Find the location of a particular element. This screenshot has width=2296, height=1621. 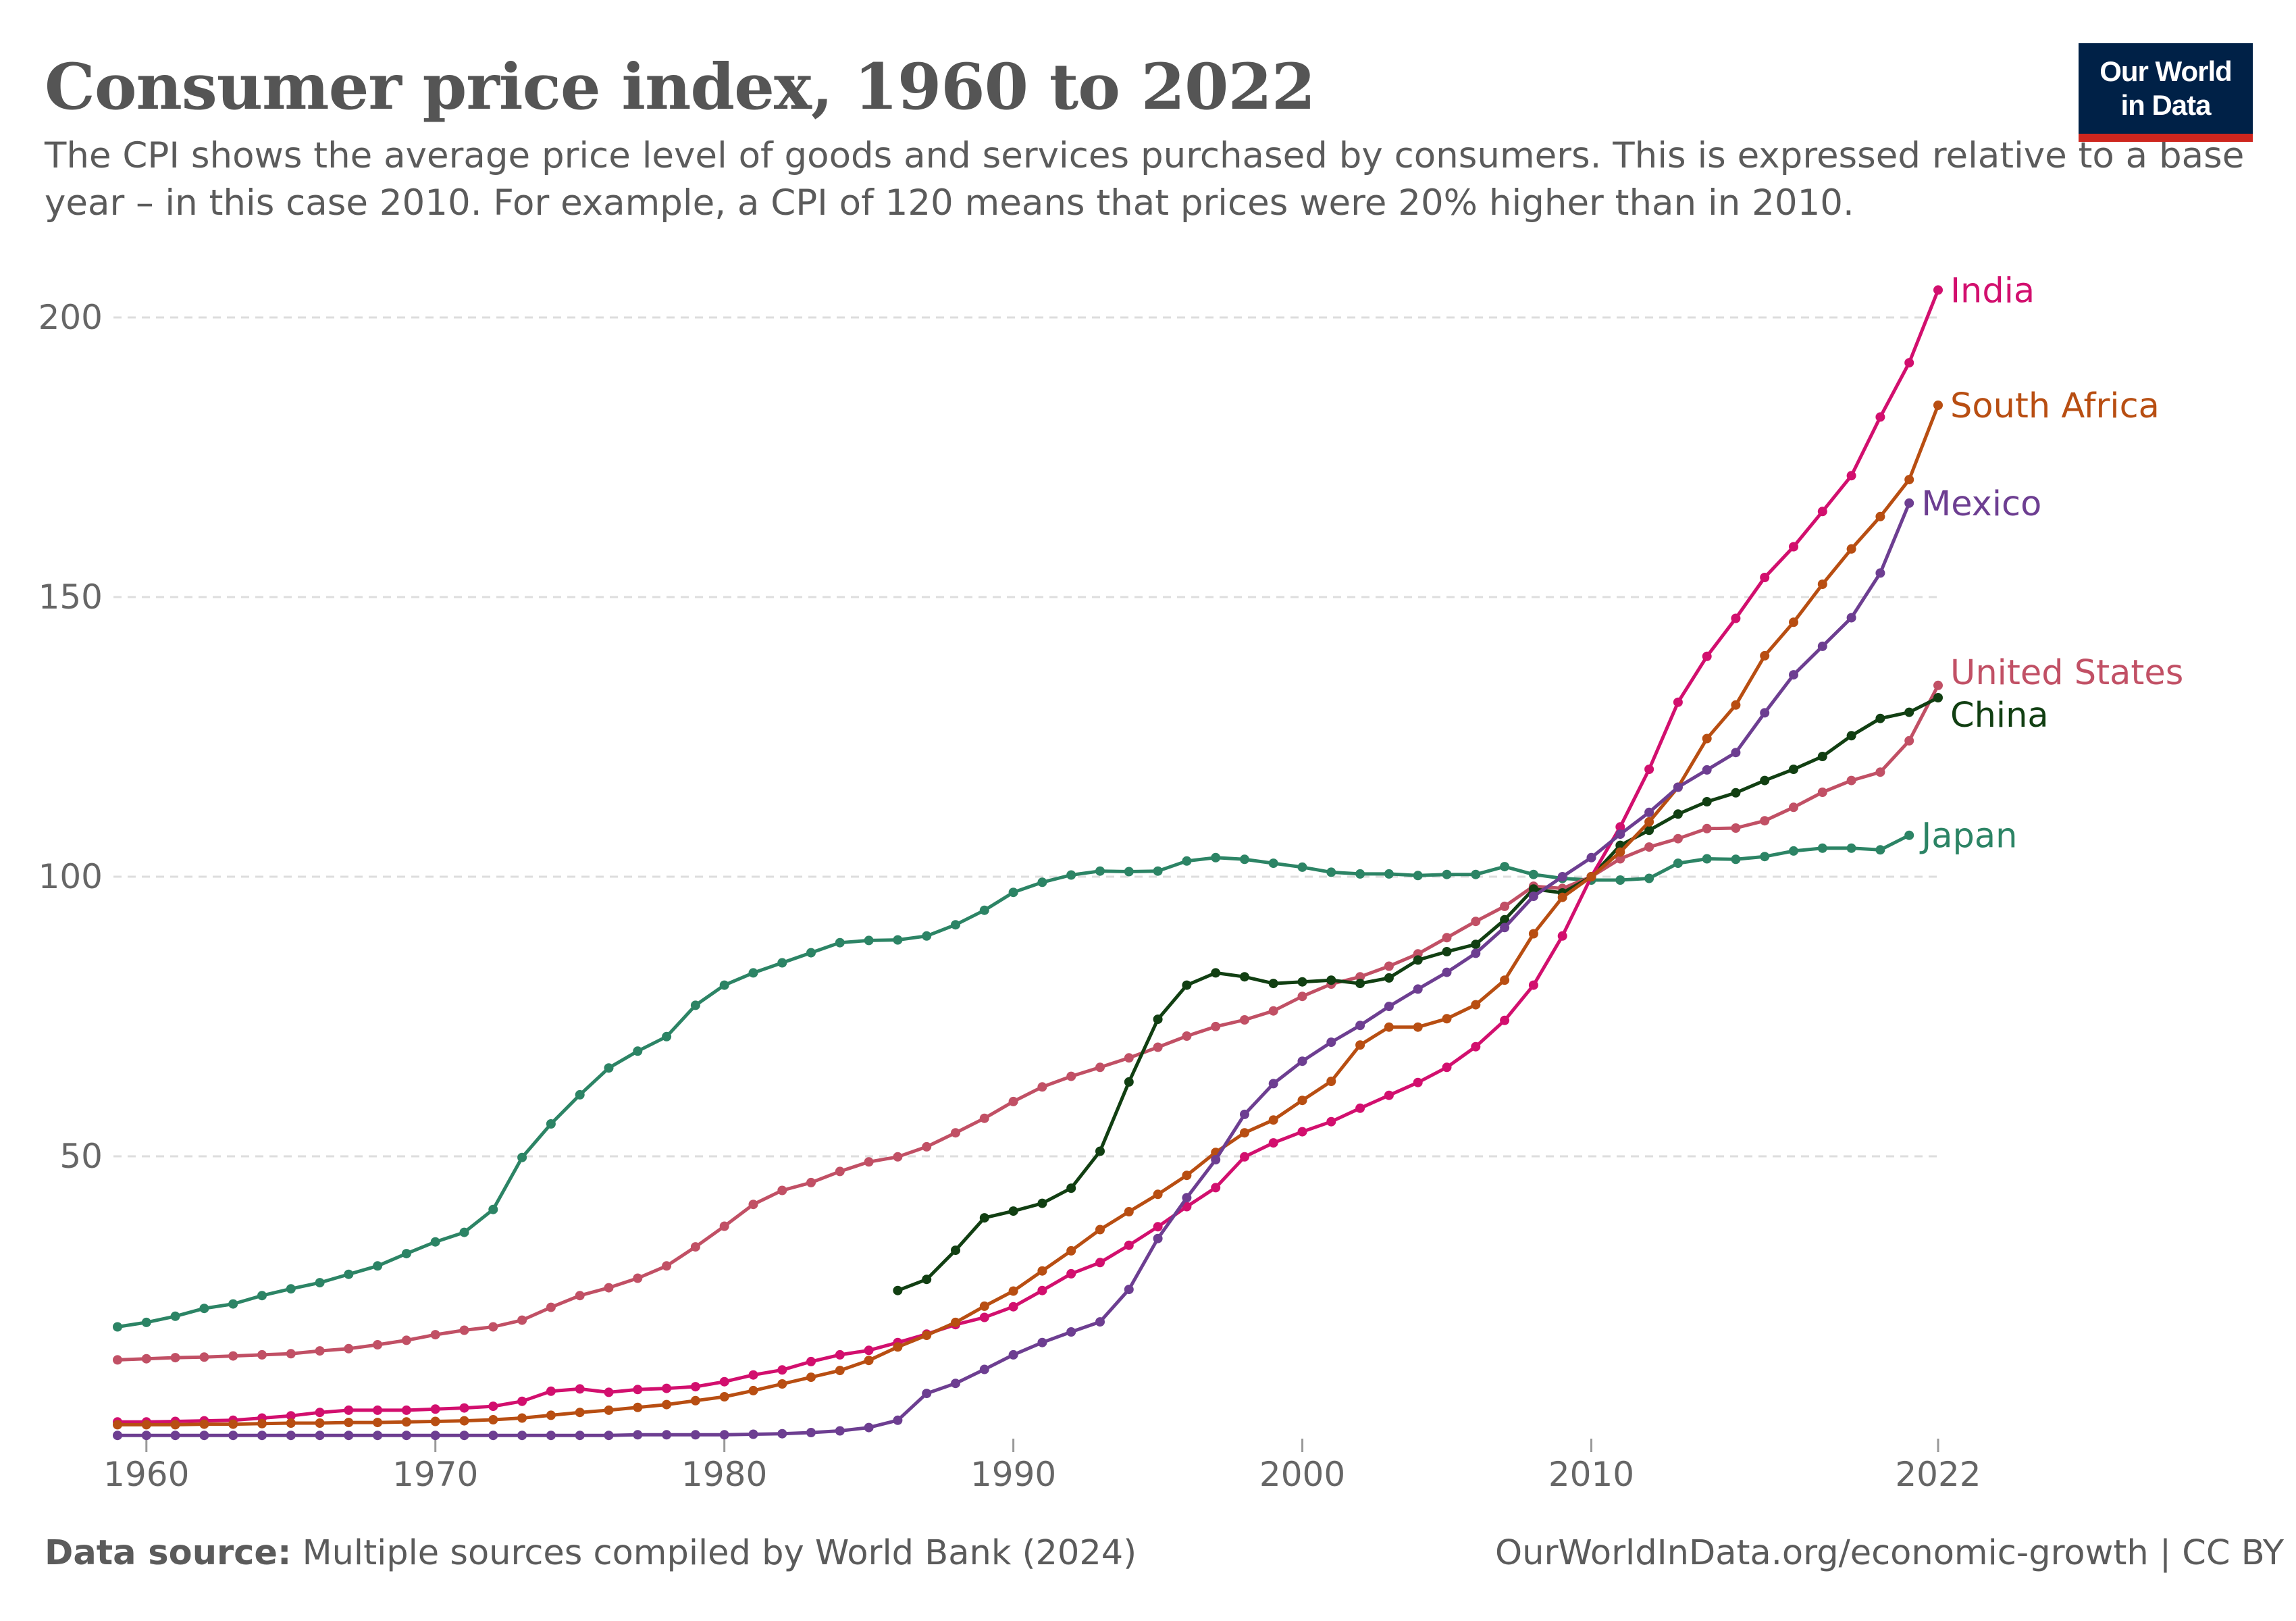

x-tick-label: 1960 is located at coordinates (146, 1474).